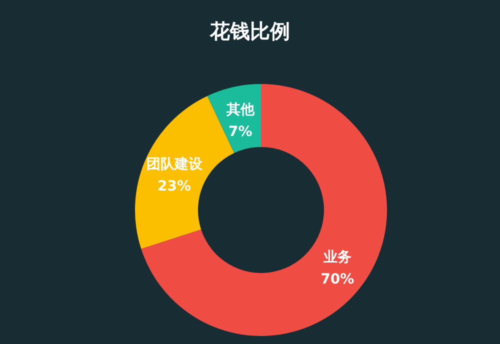 The image size is (500, 344). Describe the element at coordinates (337, 258) in the screenshot. I see `slice-label: 业务` at that location.